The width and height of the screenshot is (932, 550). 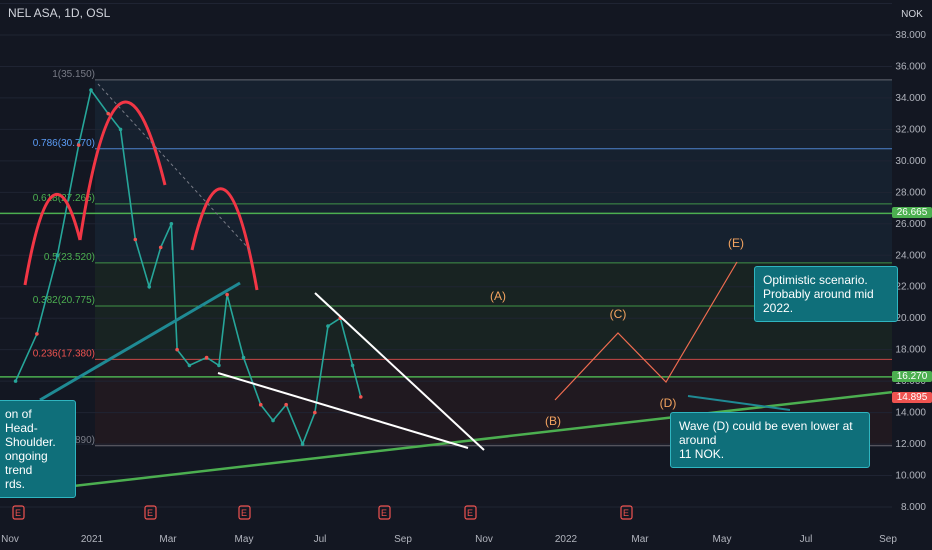 What do you see at coordinates (64, 143) in the screenshot?
I see `fib-label-1: 0.786(30.770)` at bounding box center [64, 143].